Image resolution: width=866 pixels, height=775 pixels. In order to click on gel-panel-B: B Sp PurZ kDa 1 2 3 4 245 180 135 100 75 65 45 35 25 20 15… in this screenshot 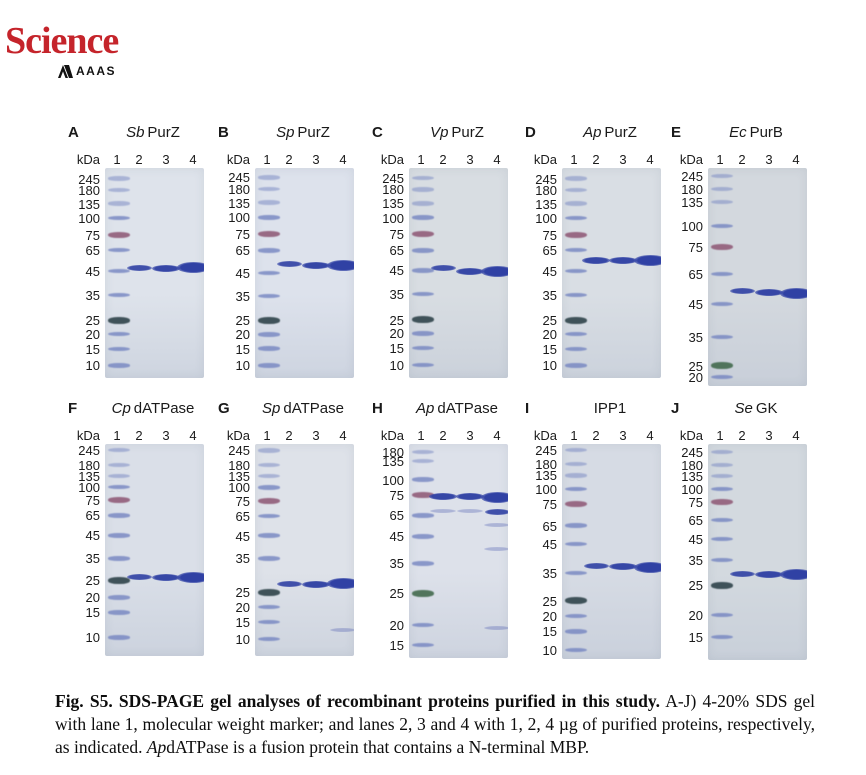, I will do `click(288, 254)`.